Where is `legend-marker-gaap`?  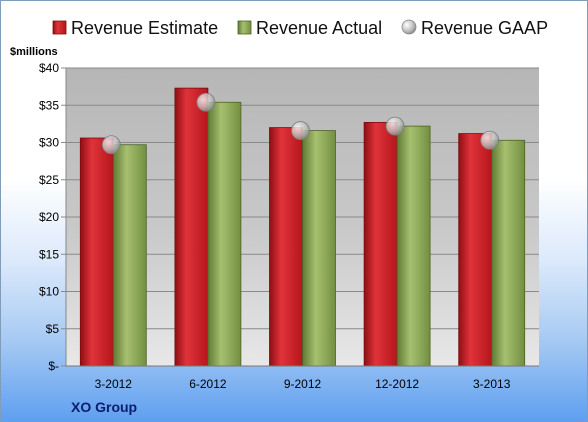
legend-marker-gaap is located at coordinates (409, 27).